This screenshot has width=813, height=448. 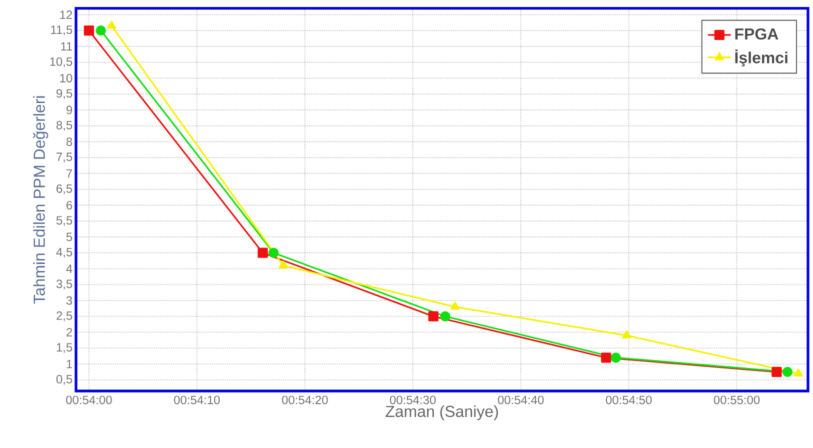 What do you see at coordinates (89, 400) in the screenshot?
I see `x-tick-label: 00:54:00` at bounding box center [89, 400].